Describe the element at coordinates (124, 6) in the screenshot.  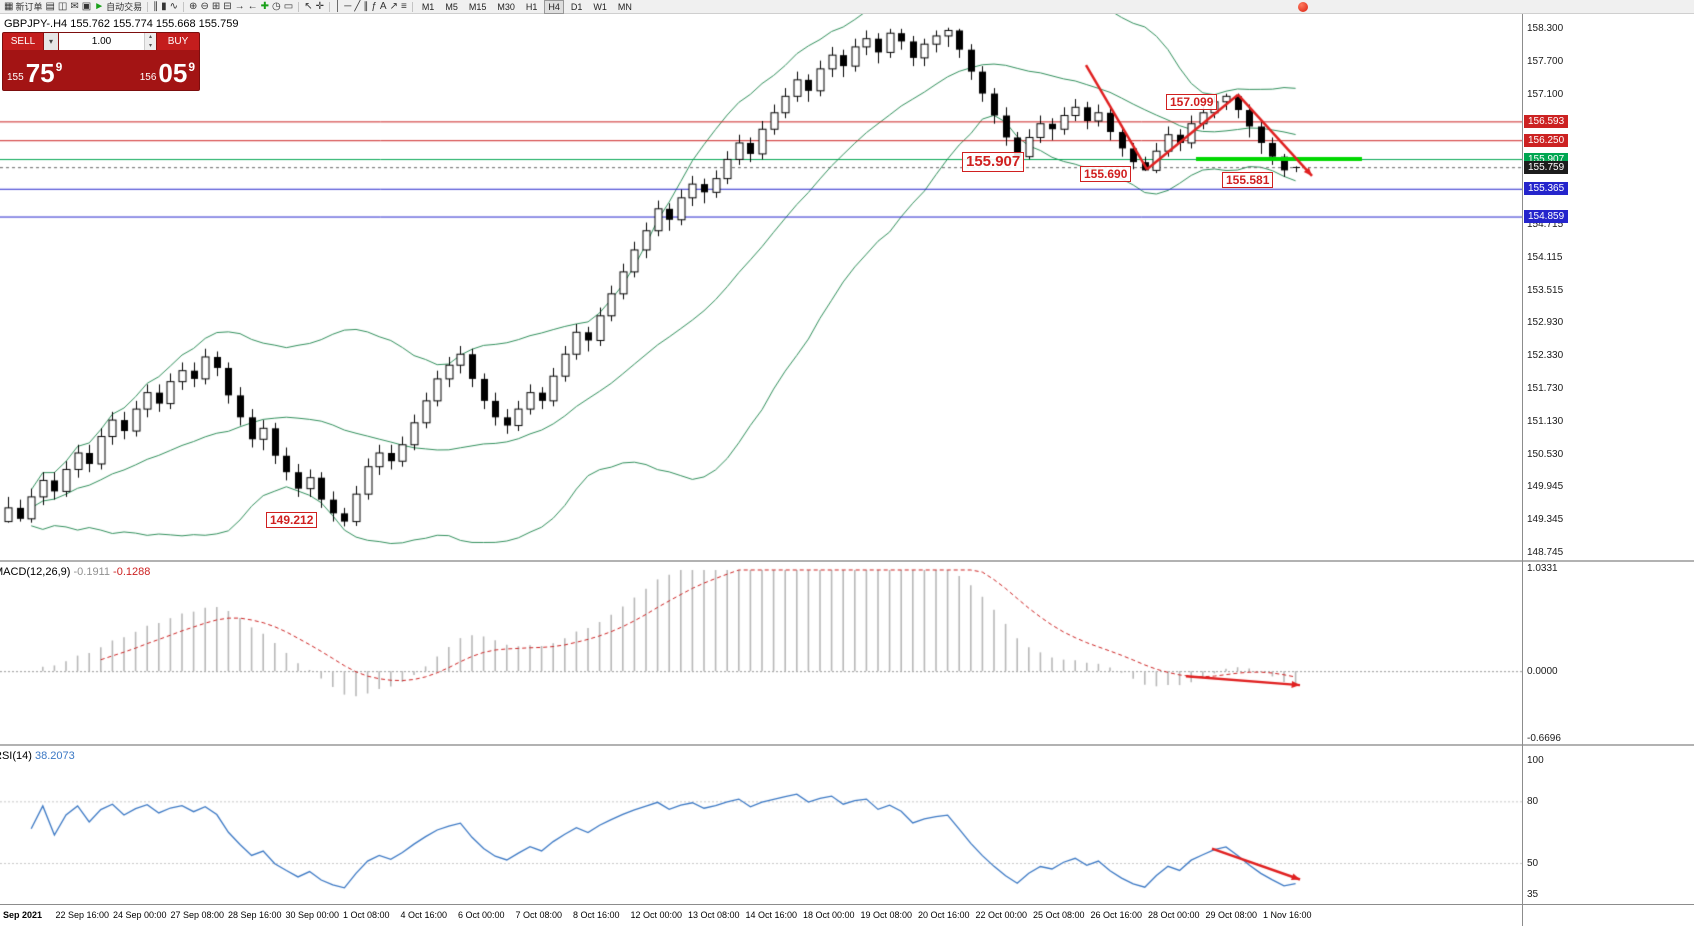
I see `autotrading-button-label: 自动交易` at that location.